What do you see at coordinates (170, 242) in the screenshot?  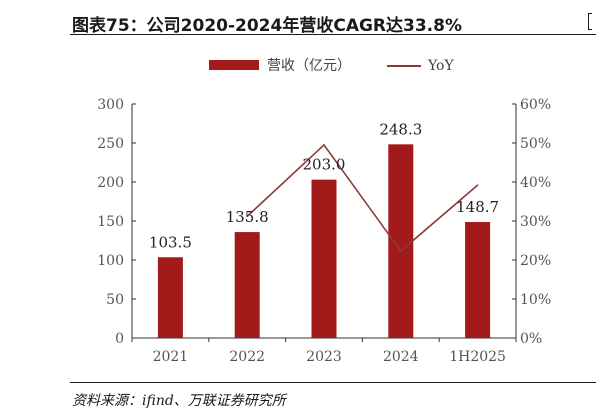 I see `bar-data-label: 103.5` at bounding box center [170, 242].